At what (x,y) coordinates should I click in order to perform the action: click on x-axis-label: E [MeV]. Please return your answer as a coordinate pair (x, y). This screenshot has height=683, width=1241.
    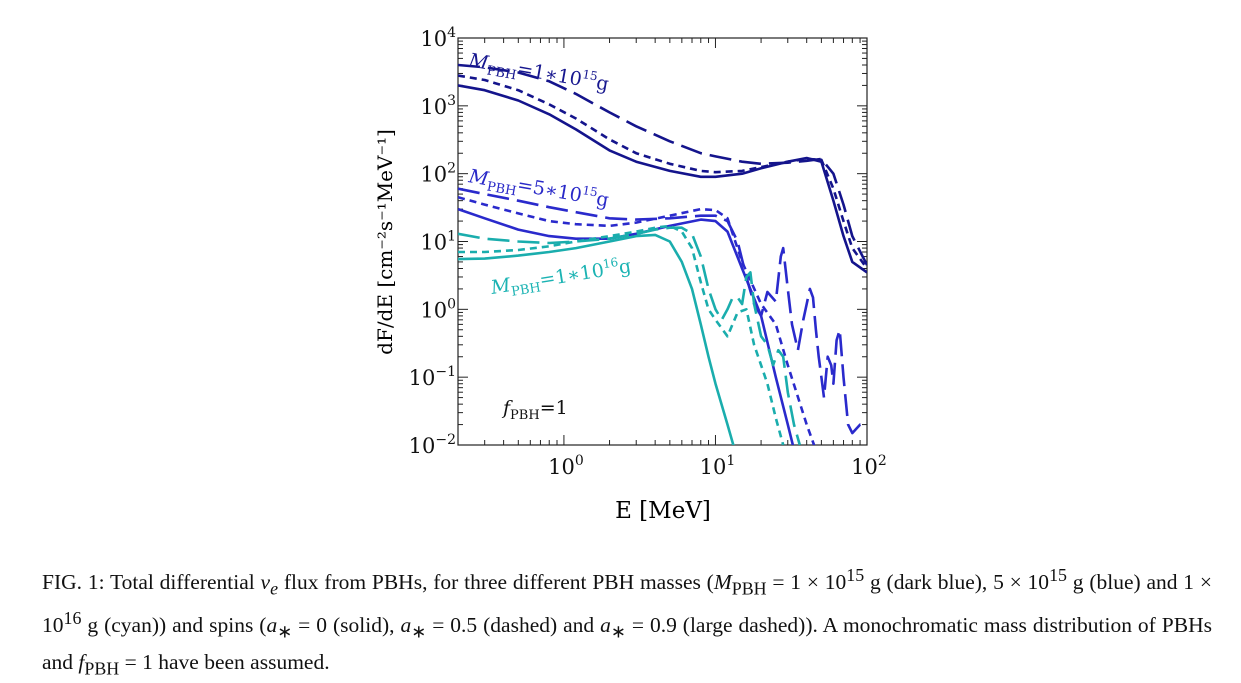
    Looking at the image, I should click on (663, 511).